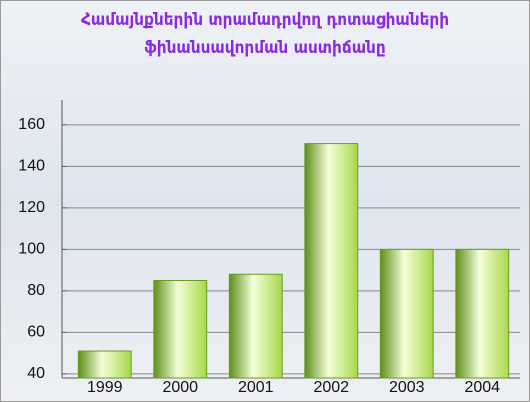  I want to click on y-tick-label: 100, so click(31, 249).